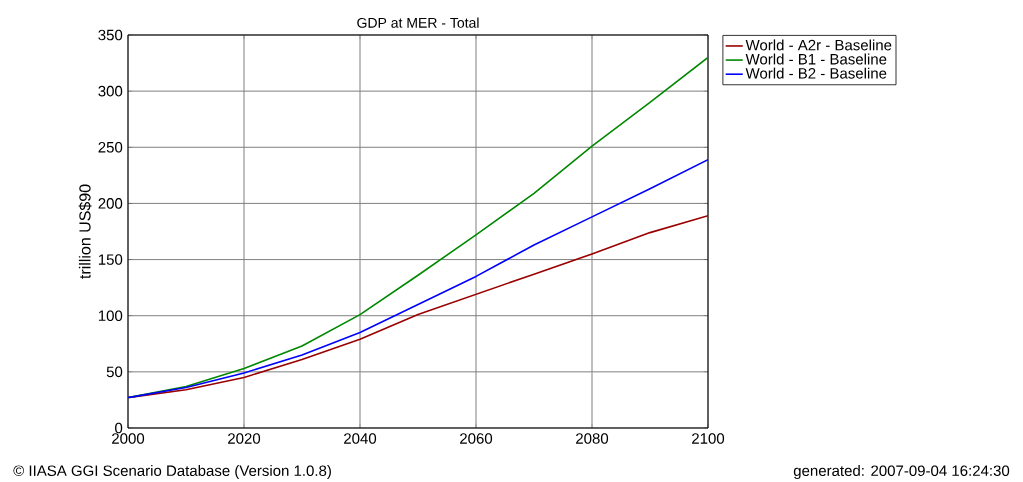  I want to click on text: generated: 2007-09-04 16:24:30, so click(901, 471).